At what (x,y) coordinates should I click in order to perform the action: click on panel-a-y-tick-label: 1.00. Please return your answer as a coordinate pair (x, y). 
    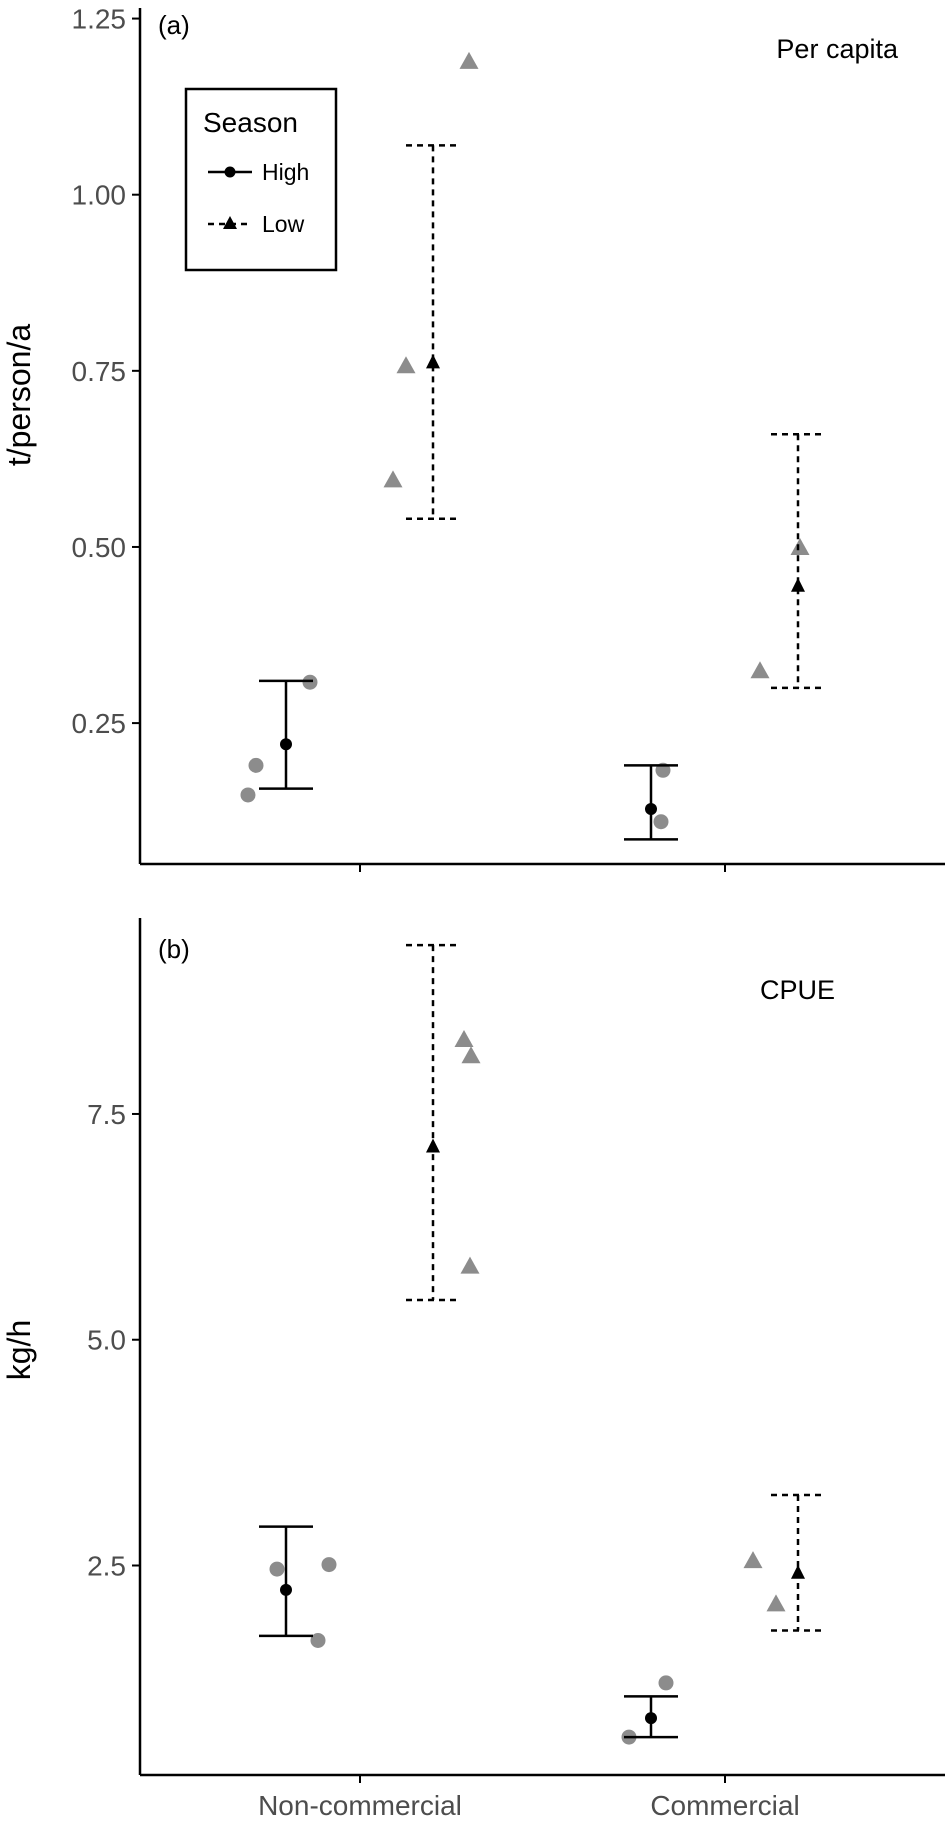
    Looking at the image, I should click on (99, 195).